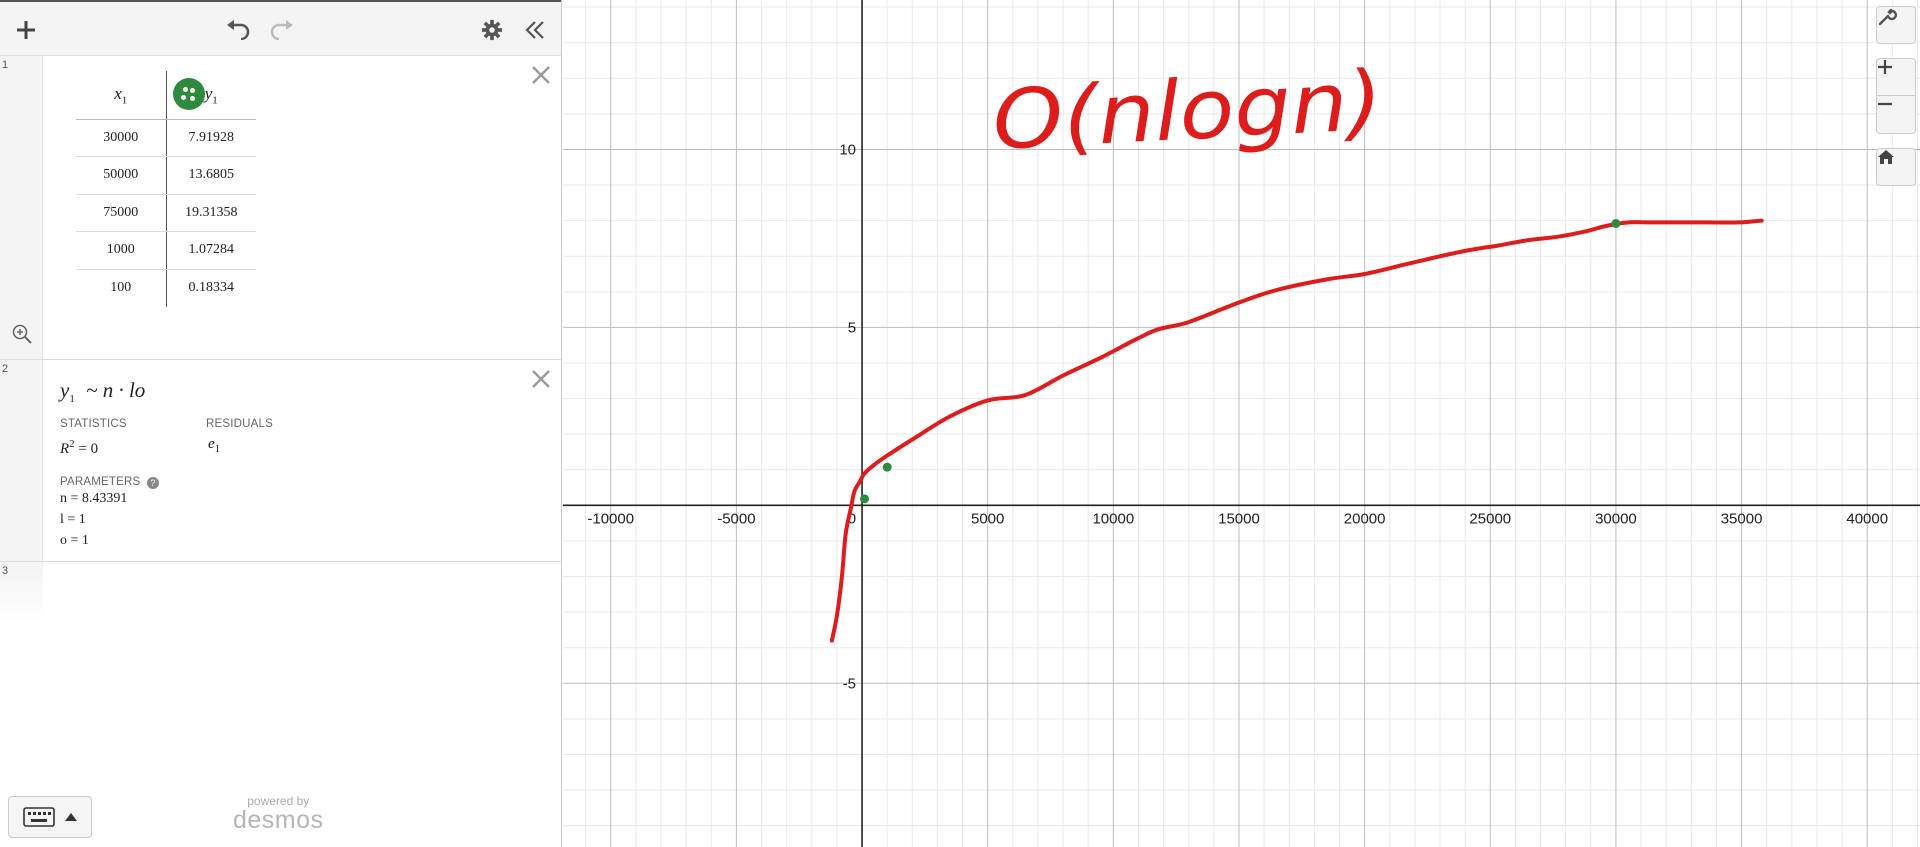 The image size is (1920, 847). I want to click on keyboard-toggle-button, so click(50, 817).